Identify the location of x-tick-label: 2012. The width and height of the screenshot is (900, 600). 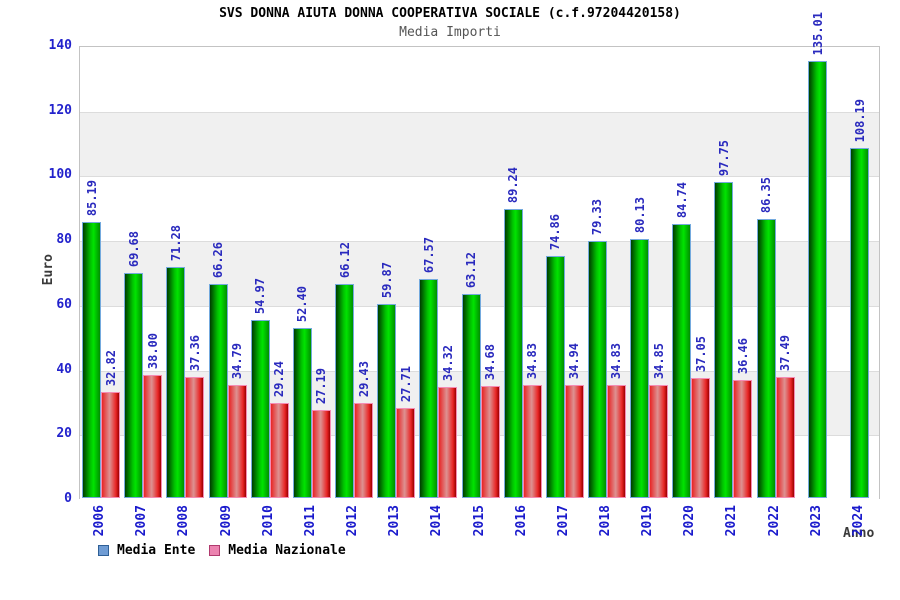
(352, 521).